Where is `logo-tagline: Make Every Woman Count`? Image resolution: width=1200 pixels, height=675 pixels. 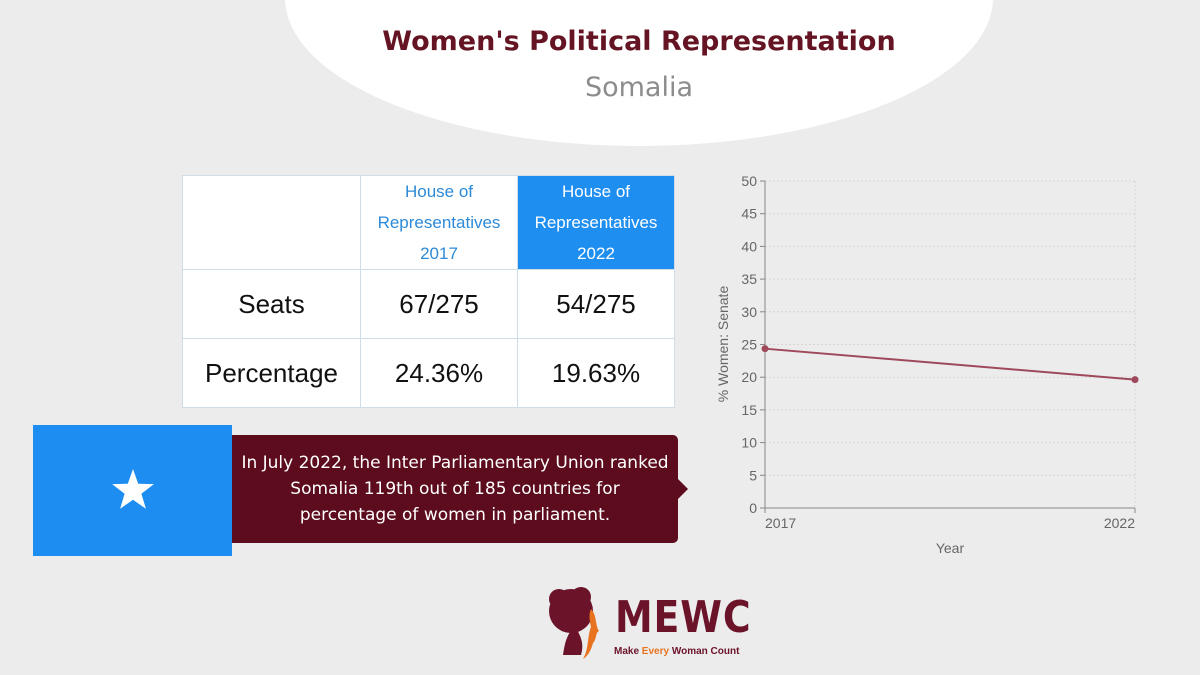
logo-tagline: Make Every Woman Count is located at coordinates (676, 651).